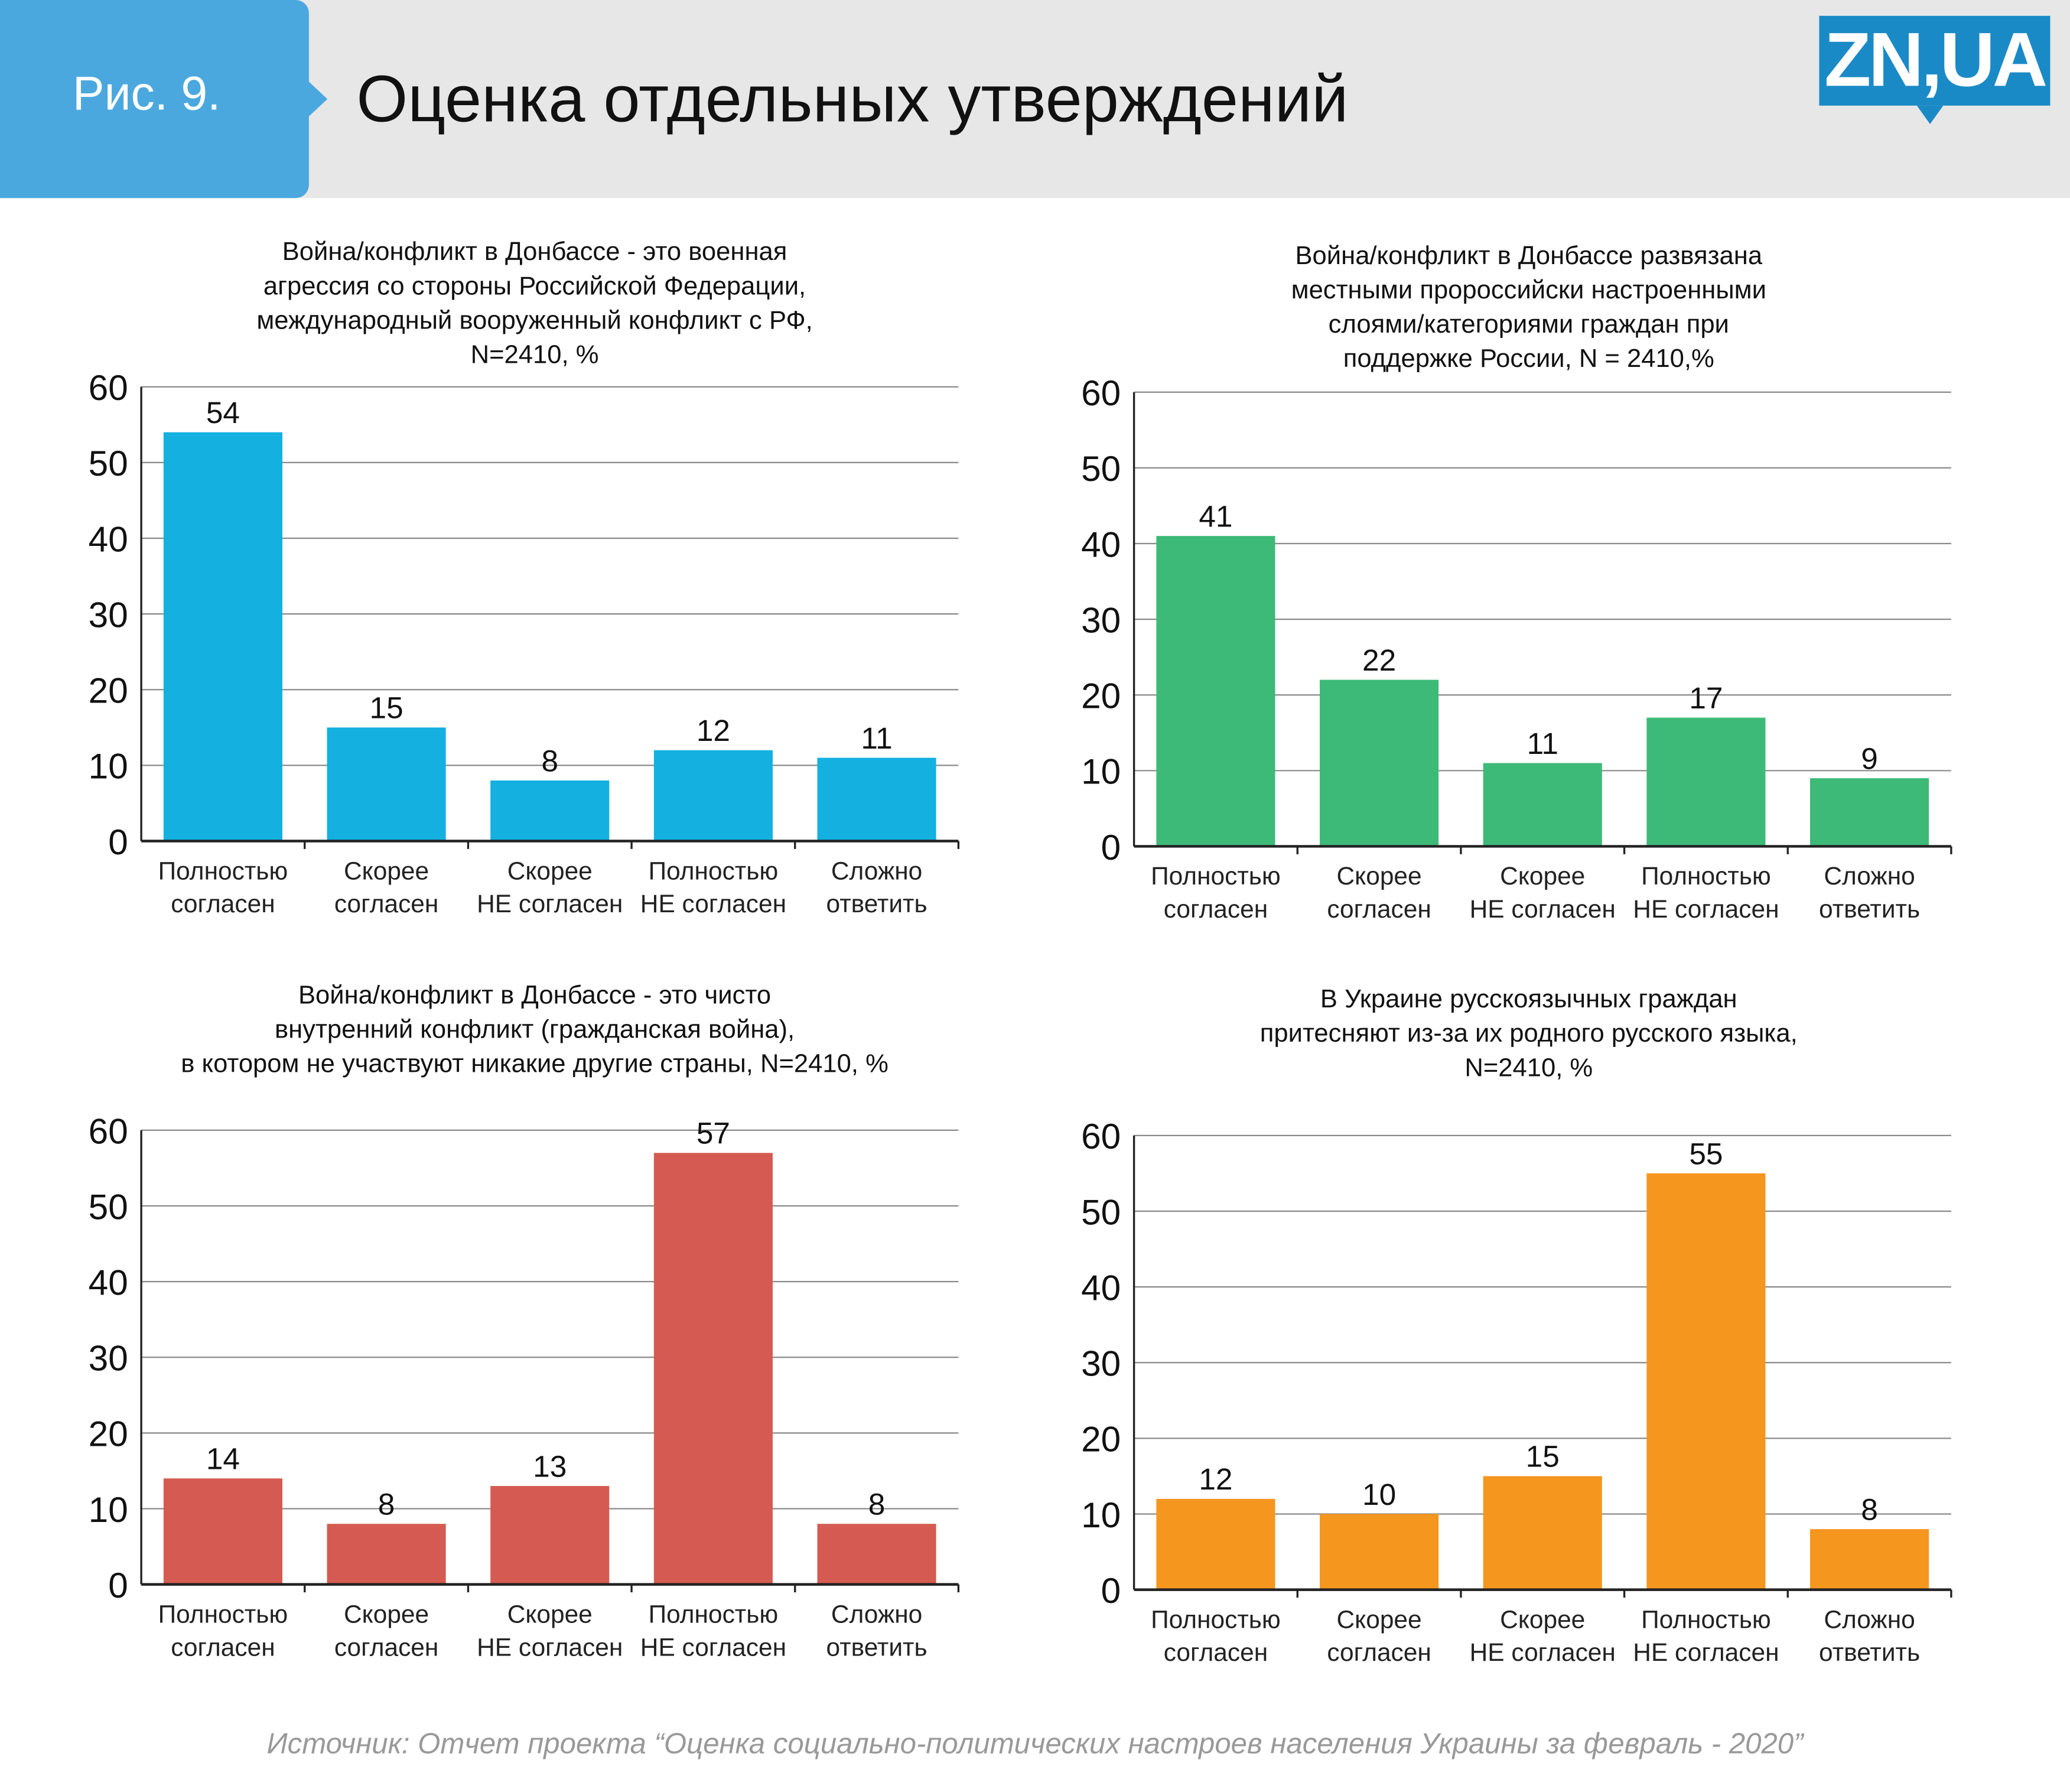 This screenshot has height=1792, width=2070. I want to click on chart-title-line: Война/конфликт в Донбассе - это военная, so click(534, 252).